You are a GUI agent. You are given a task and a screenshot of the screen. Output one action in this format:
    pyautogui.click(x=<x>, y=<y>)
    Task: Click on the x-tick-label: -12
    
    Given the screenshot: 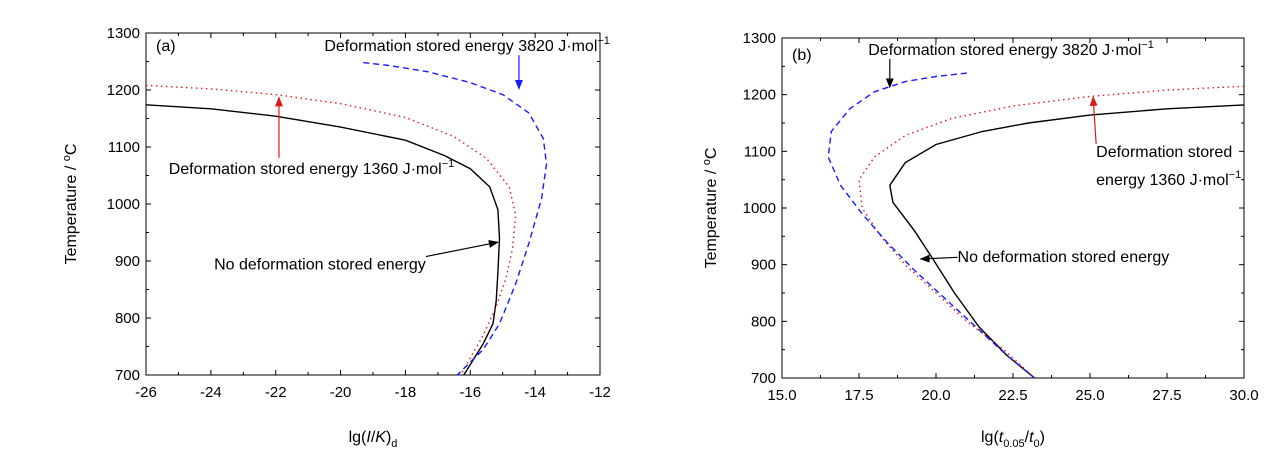 What is the action you would take?
    pyautogui.click(x=600, y=392)
    